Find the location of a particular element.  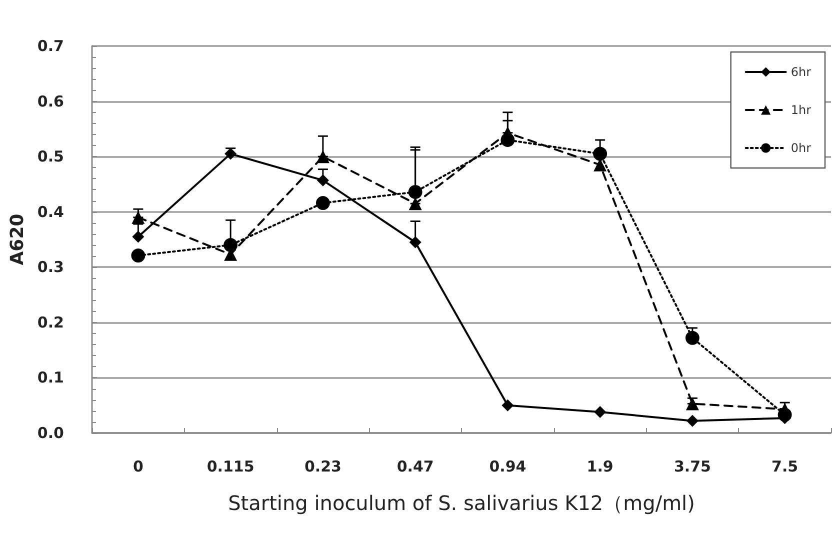

x-axis-title: Starting inoculum of S. salivarius K12（mg/ml) is located at coordinates (461, 503).